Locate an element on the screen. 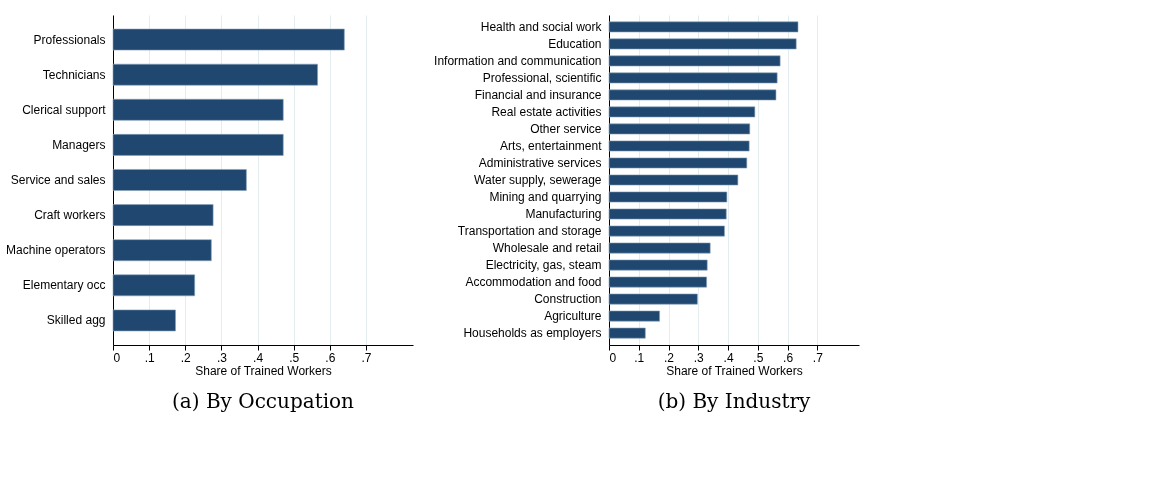 The height and width of the screenshot is (479, 1164). y-tick-label: Accommodation and food is located at coordinates (533, 282).